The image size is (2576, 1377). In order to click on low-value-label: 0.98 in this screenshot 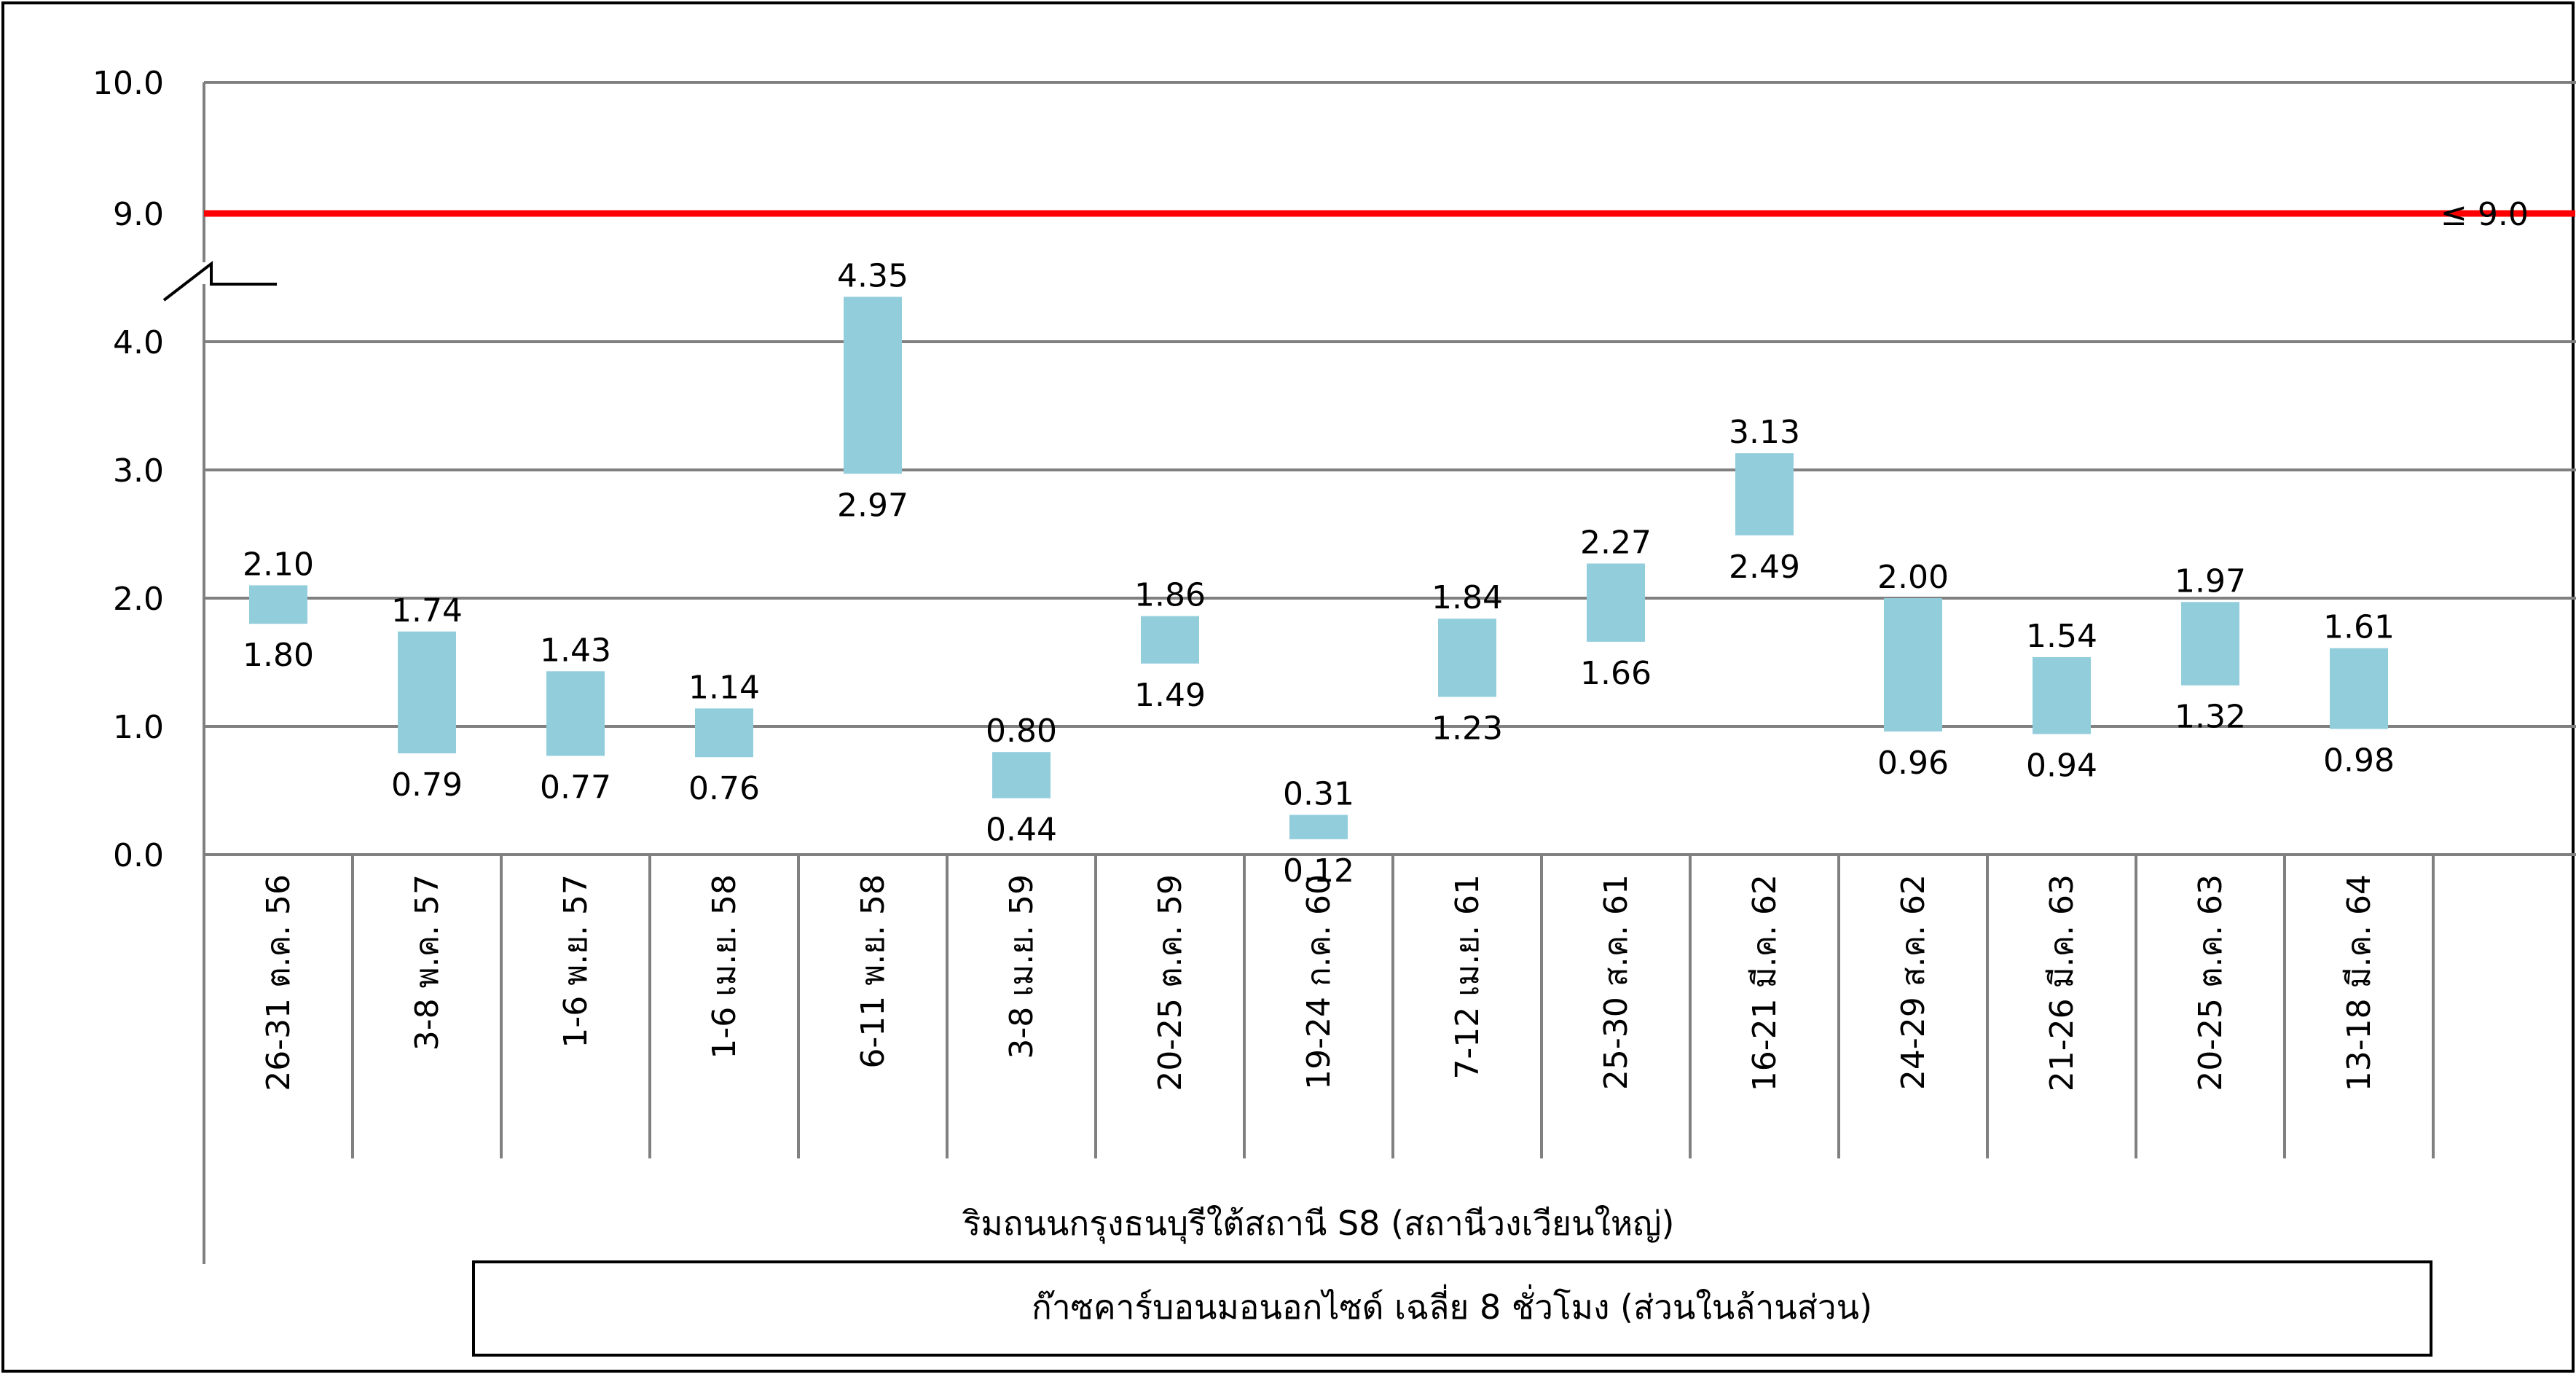, I will do `click(2359, 761)`.